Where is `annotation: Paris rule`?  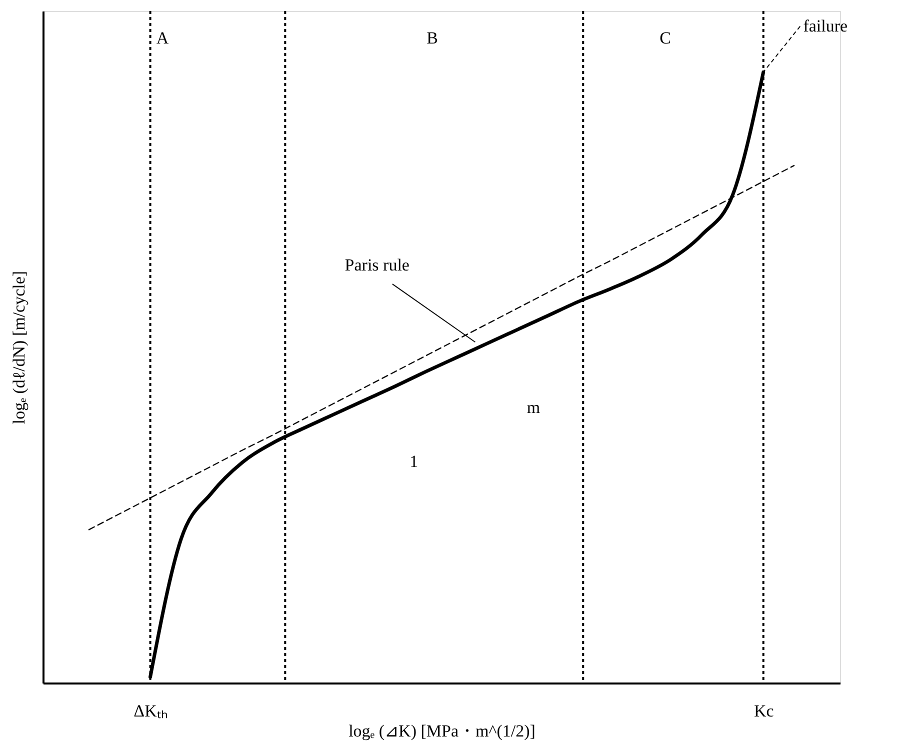
annotation: Paris rule is located at coordinates (377, 265).